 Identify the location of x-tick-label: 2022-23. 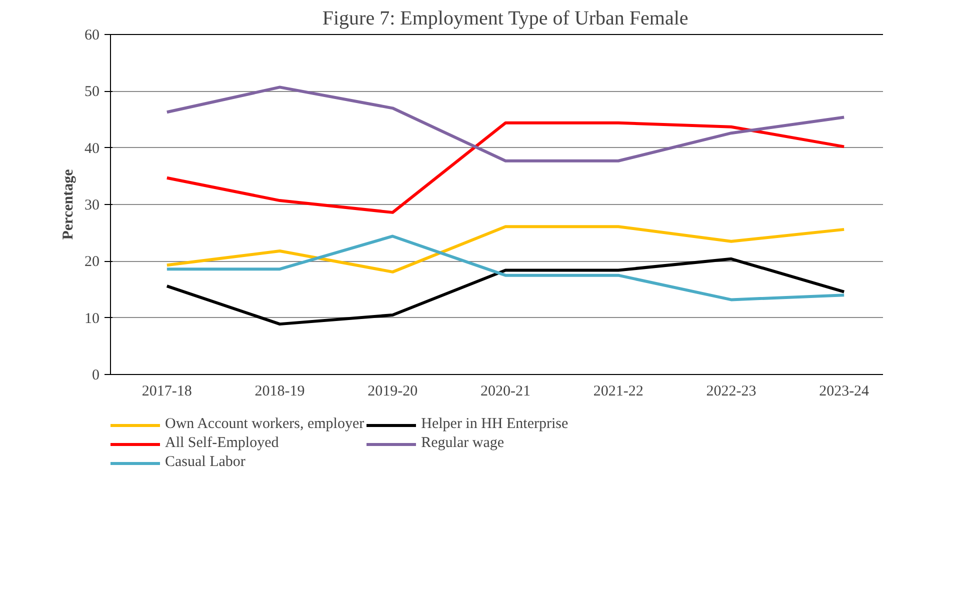
(731, 392).